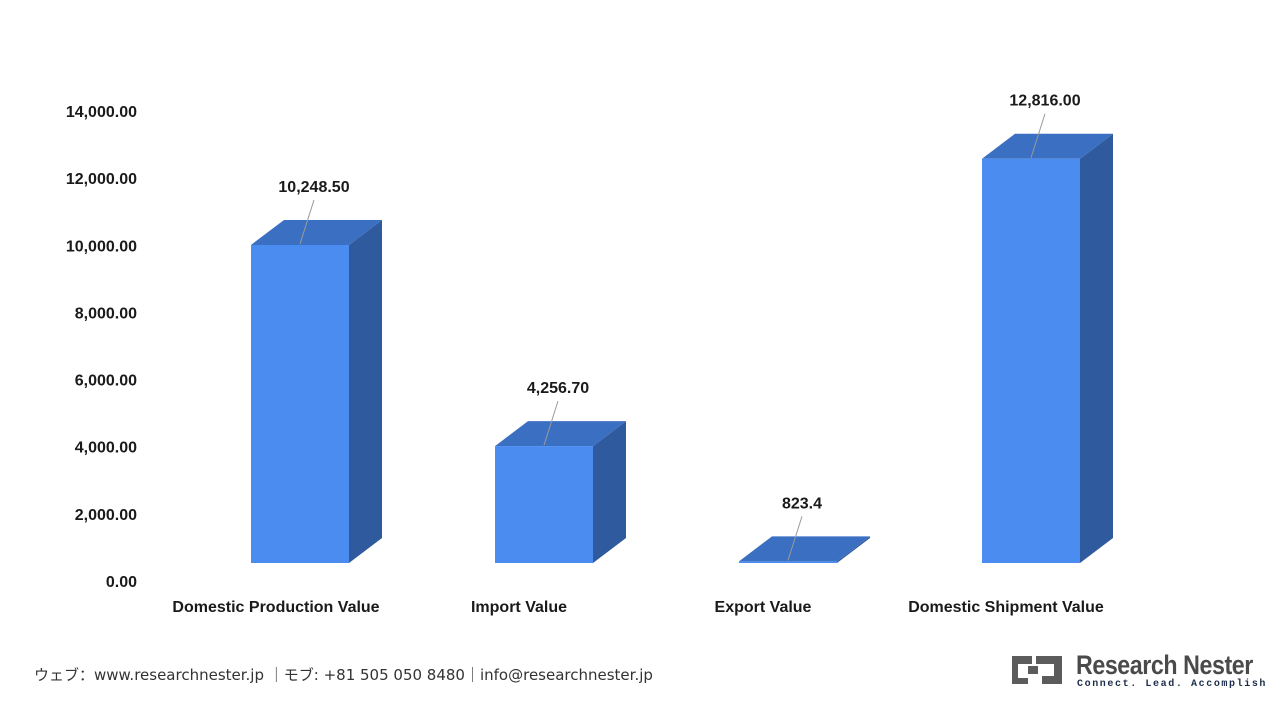 This screenshot has height=720, width=1280. What do you see at coordinates (101, 112) in the screenshot?
I see `y-tick-label: 14,000.00` at bounding box center [101, 112].